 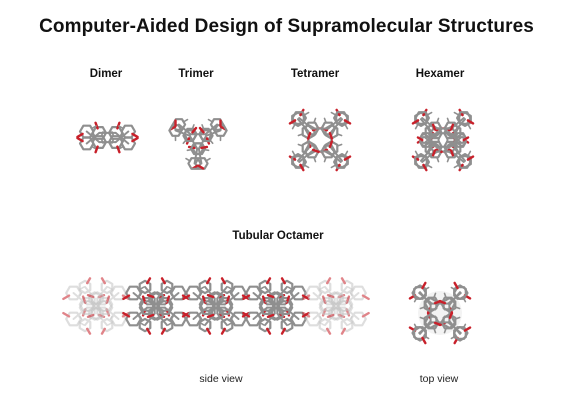 I want to click on dimer-figure, so click(x=107, y=137).